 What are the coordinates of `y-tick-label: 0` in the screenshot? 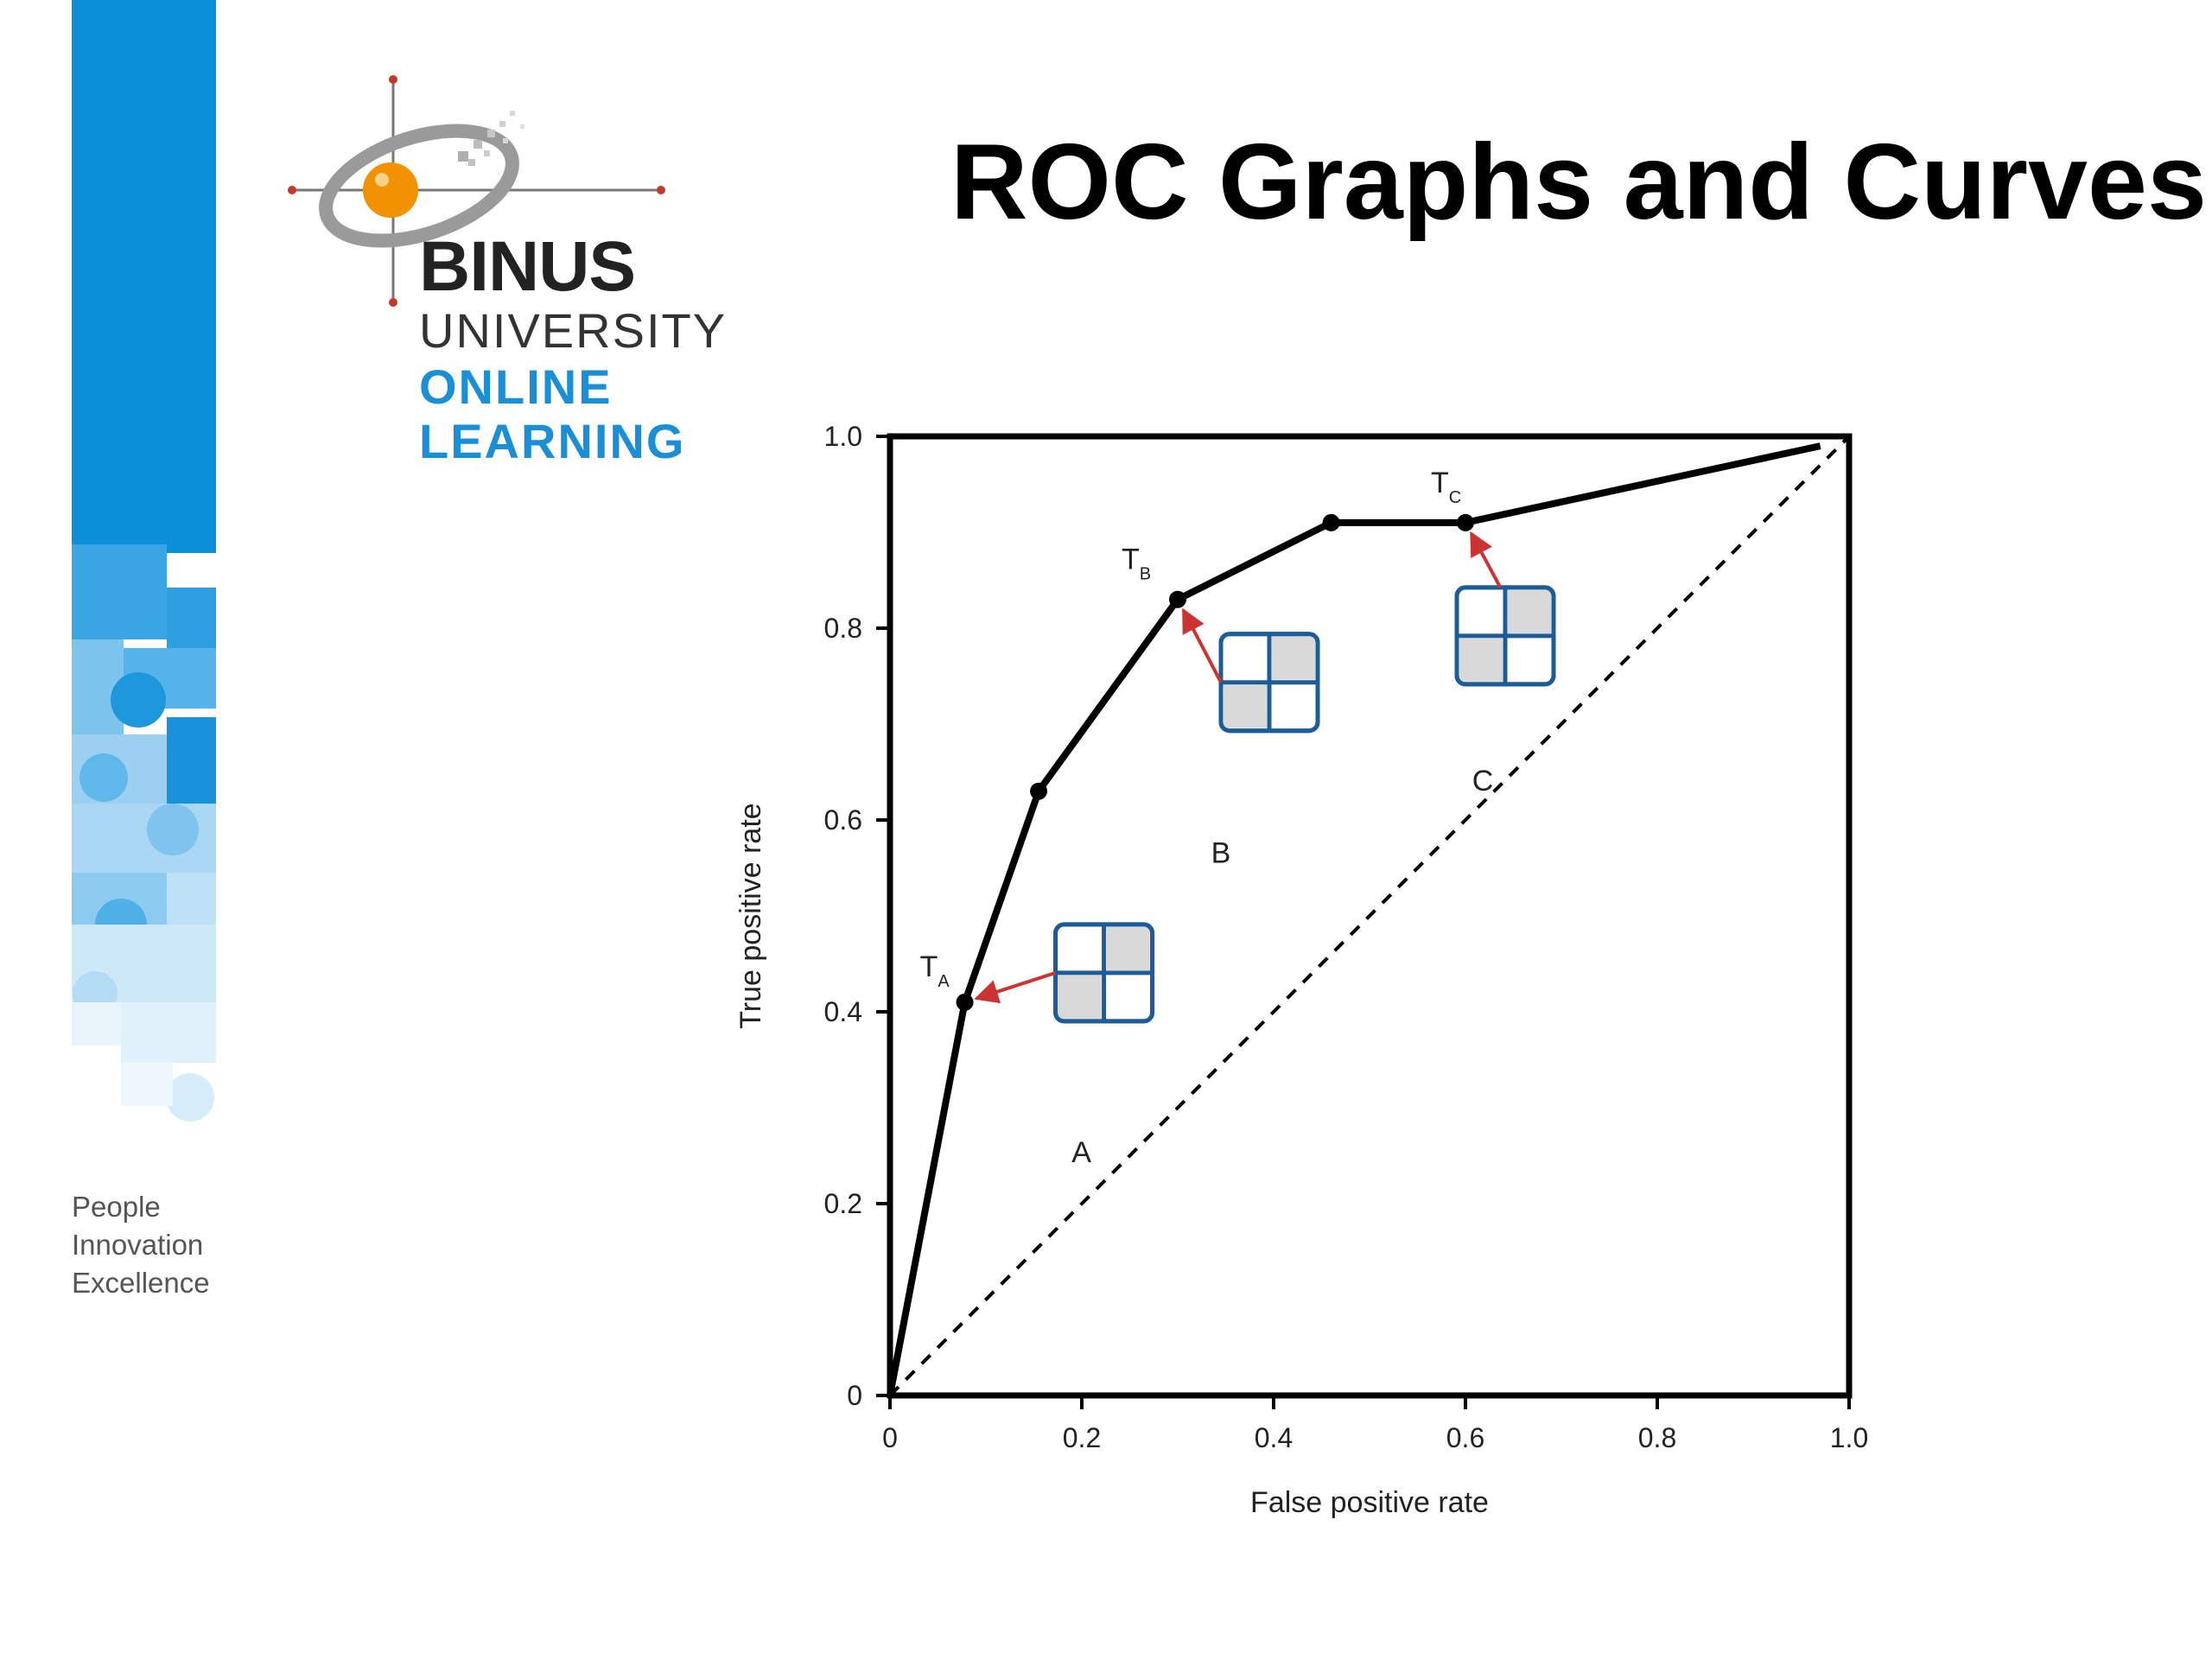 It's located at (854, 1395).